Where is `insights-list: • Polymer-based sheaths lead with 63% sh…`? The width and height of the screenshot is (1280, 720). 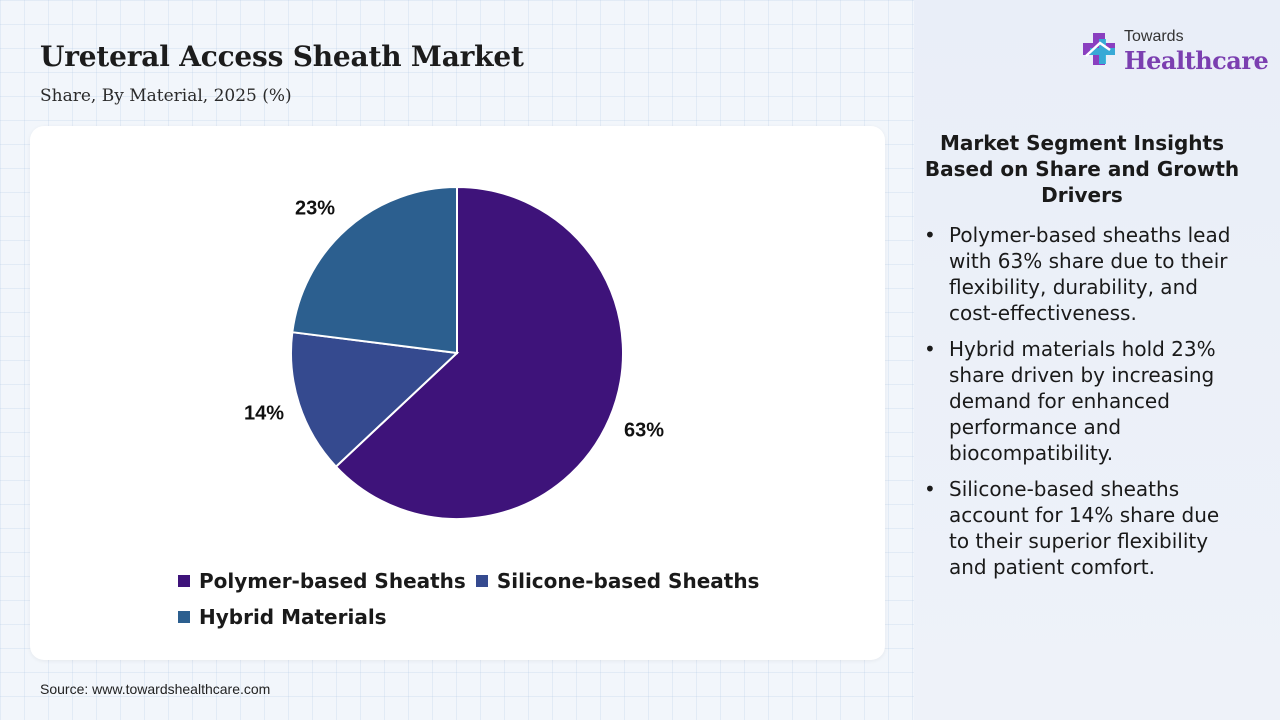 insights-list: • Polymer-based sheaths lead with 63% sh… is located at coordinates (1082, 406).